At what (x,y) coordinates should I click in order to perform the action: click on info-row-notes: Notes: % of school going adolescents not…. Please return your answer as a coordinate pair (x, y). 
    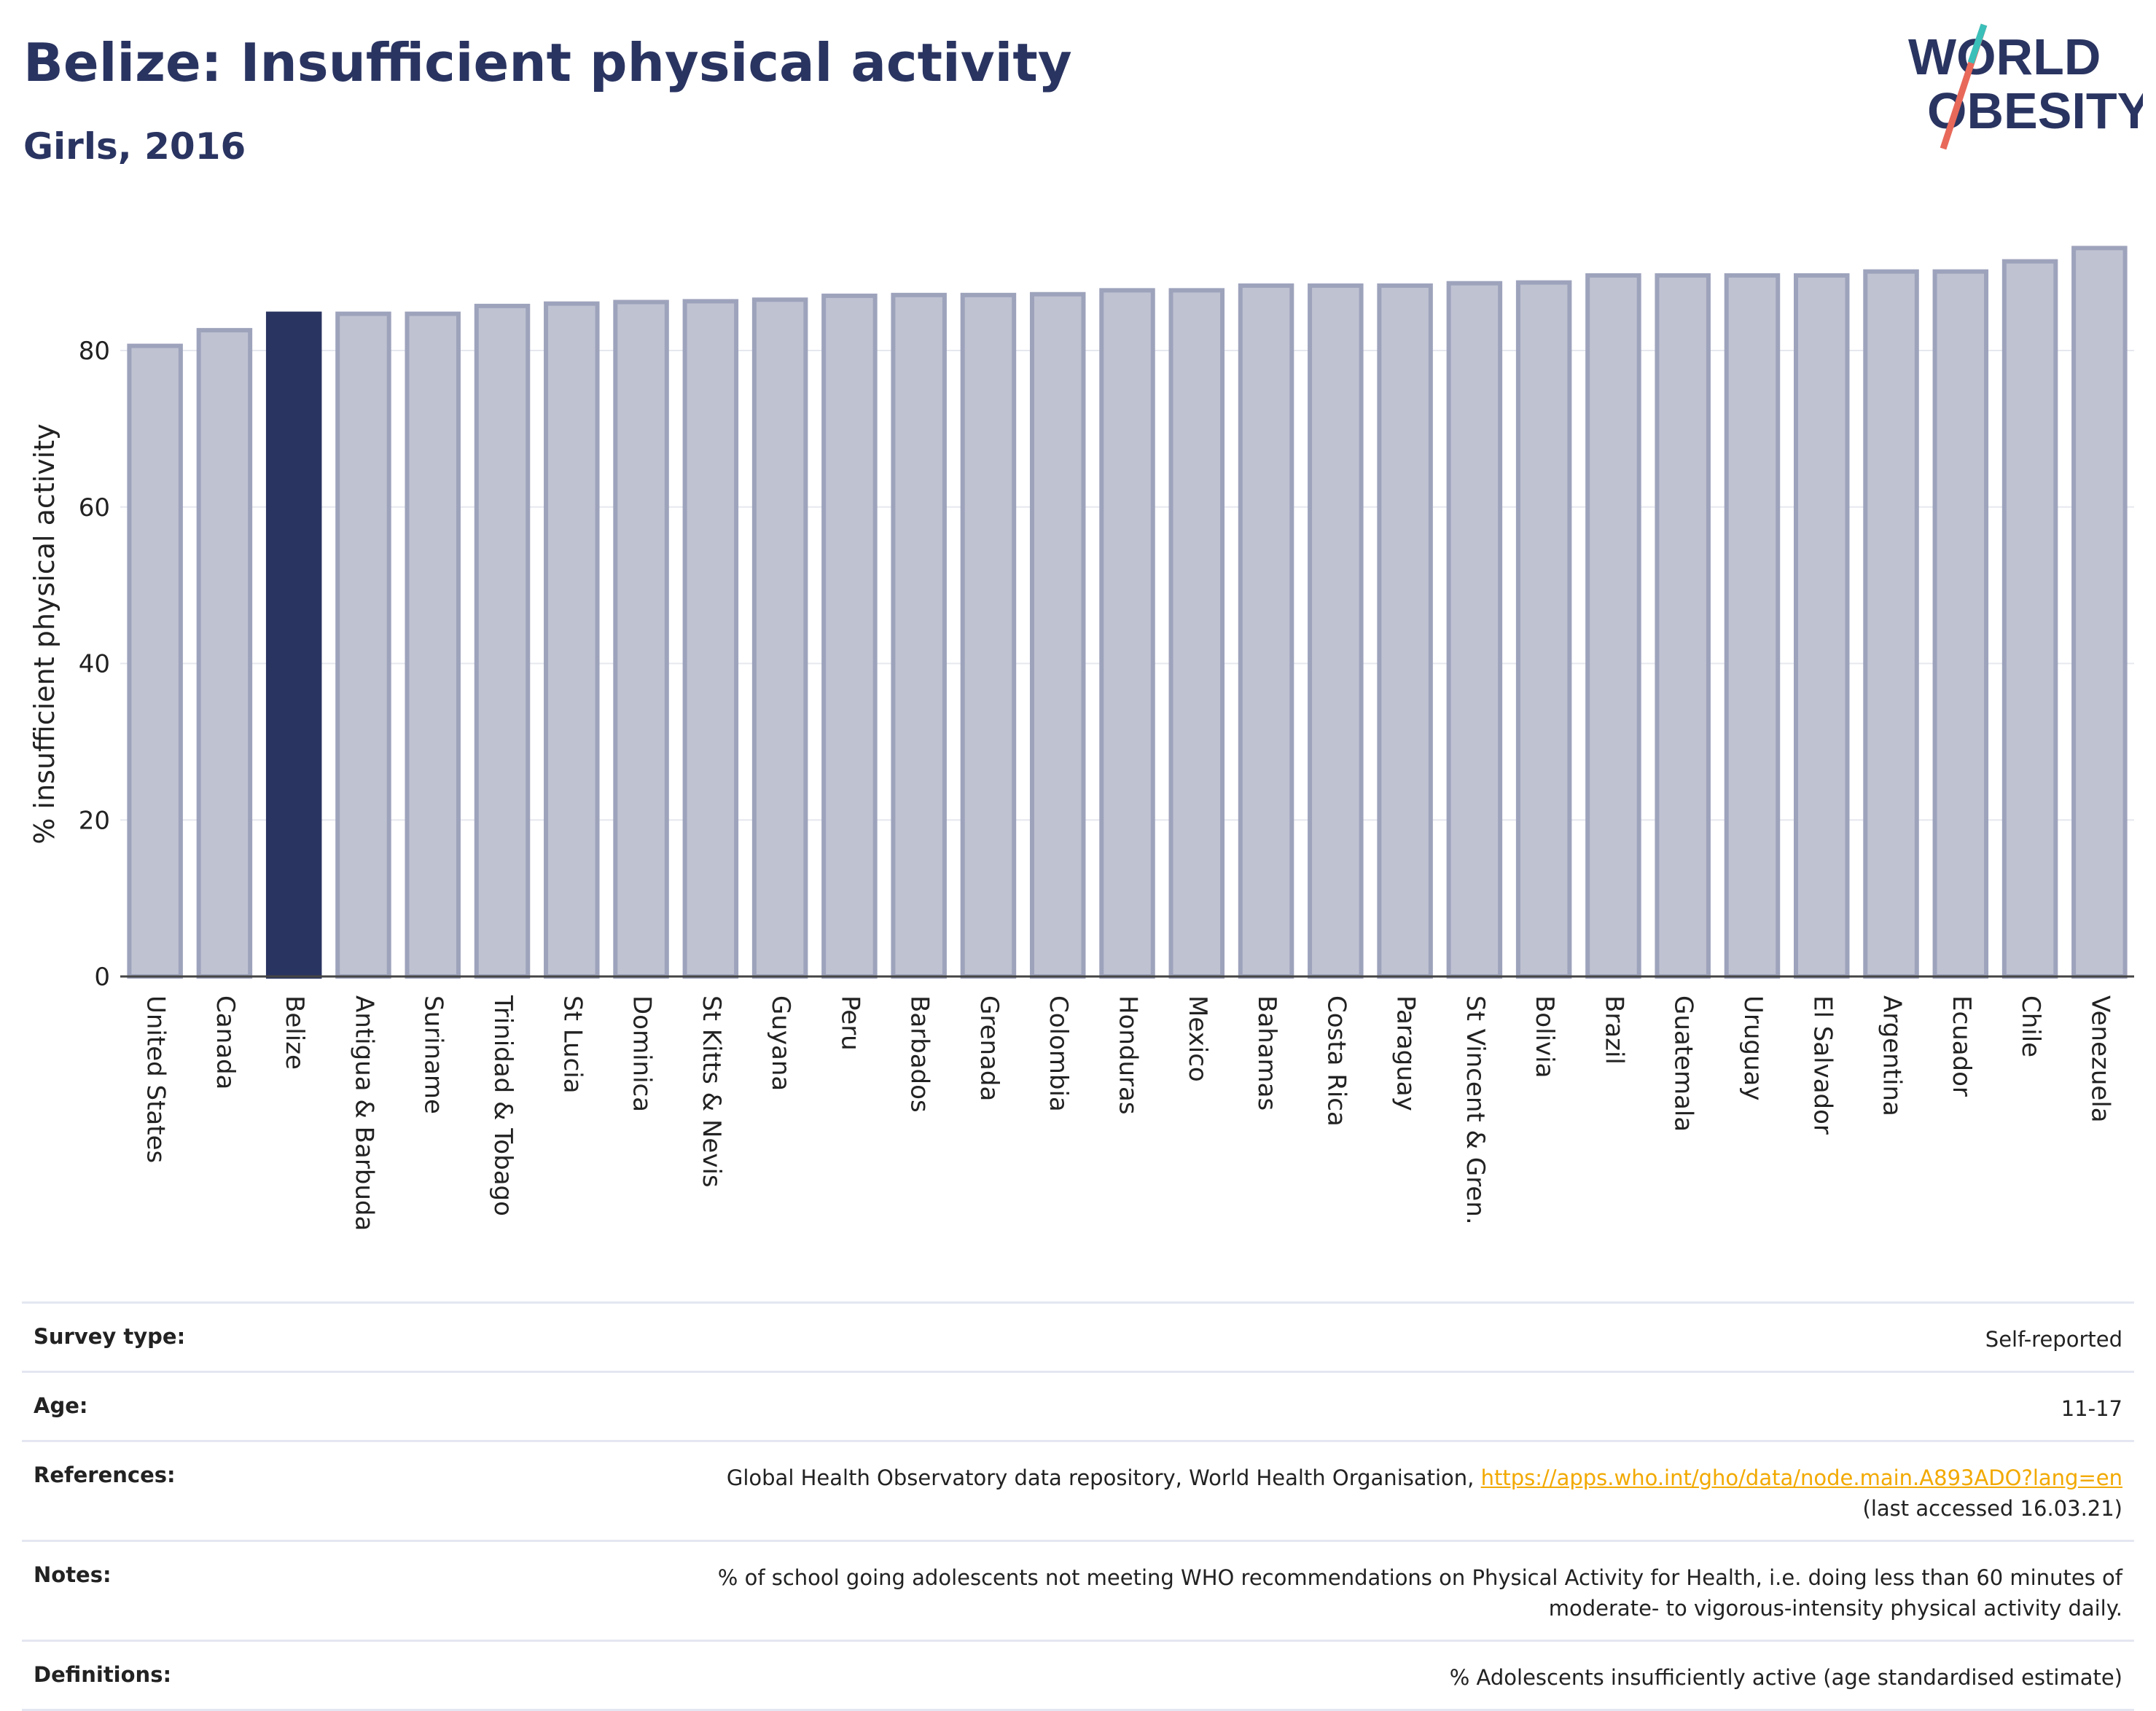
    Looking at the image, I should click on (1078, 1592).